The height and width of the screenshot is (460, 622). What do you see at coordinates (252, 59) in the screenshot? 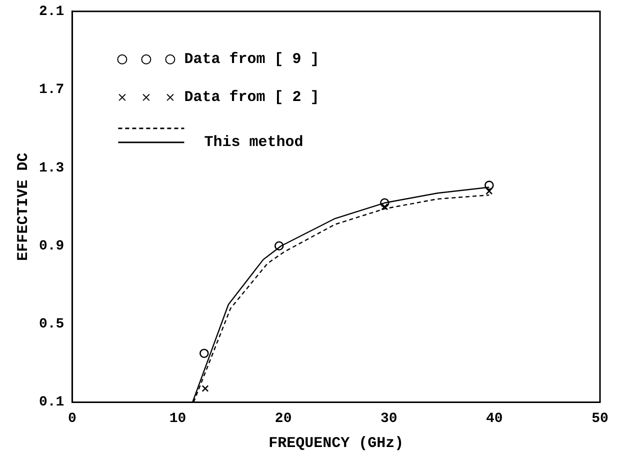
I see `legend-label: Data from [ 9 ]` at bounding box center [252, 59].